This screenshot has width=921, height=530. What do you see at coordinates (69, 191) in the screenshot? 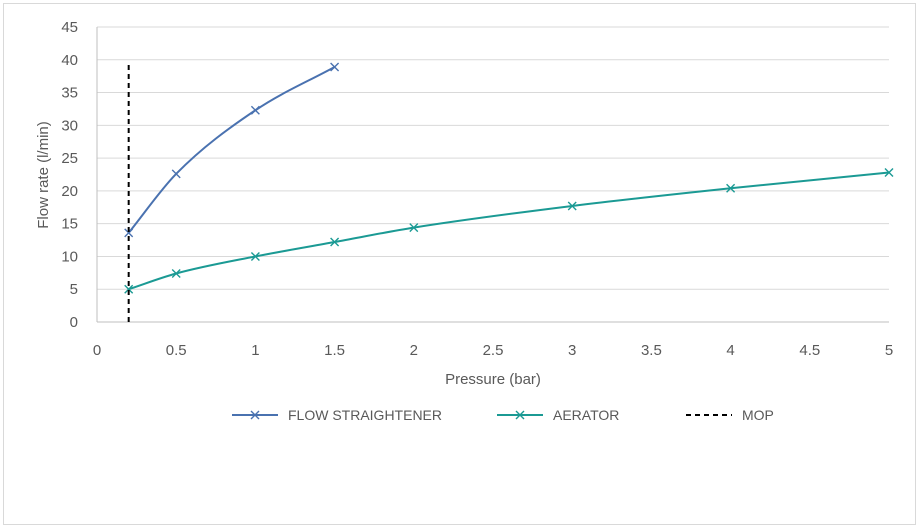
I see `y-tick-label: 20` at bounding box center [69, 191].